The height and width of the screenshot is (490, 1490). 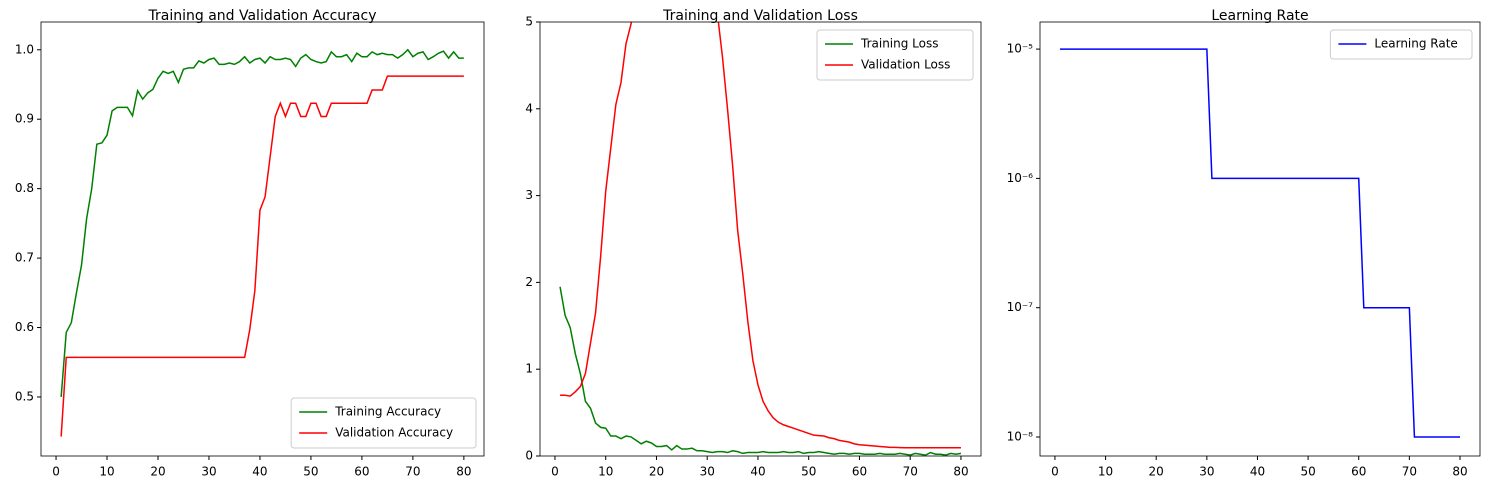 What do you see at coordinates (387, 412) in the screenshot?
I see `legend-label: Training Accuracy` at bounding box center [387, 412].